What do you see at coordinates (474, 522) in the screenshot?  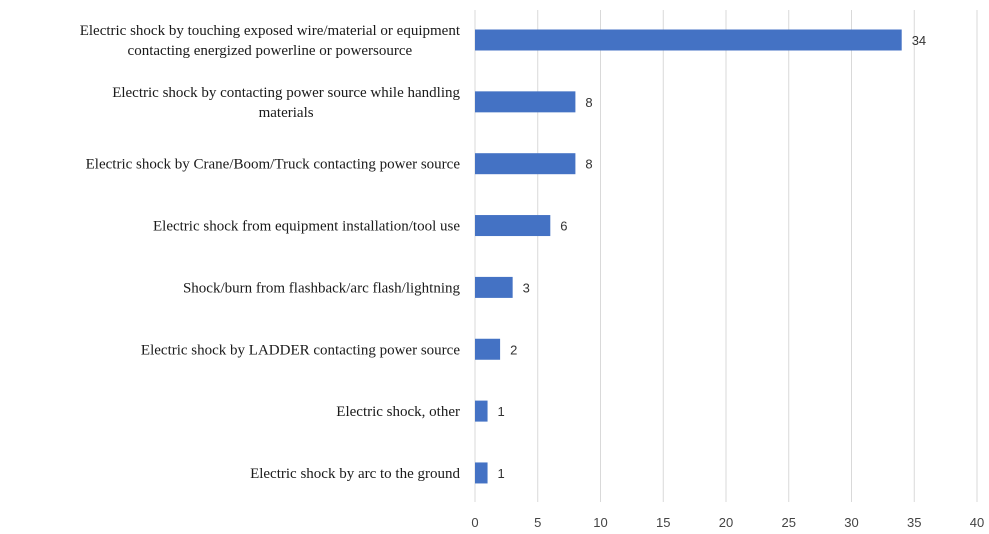 I see `x-tick-label: 0` at bounding box center [474, 522].